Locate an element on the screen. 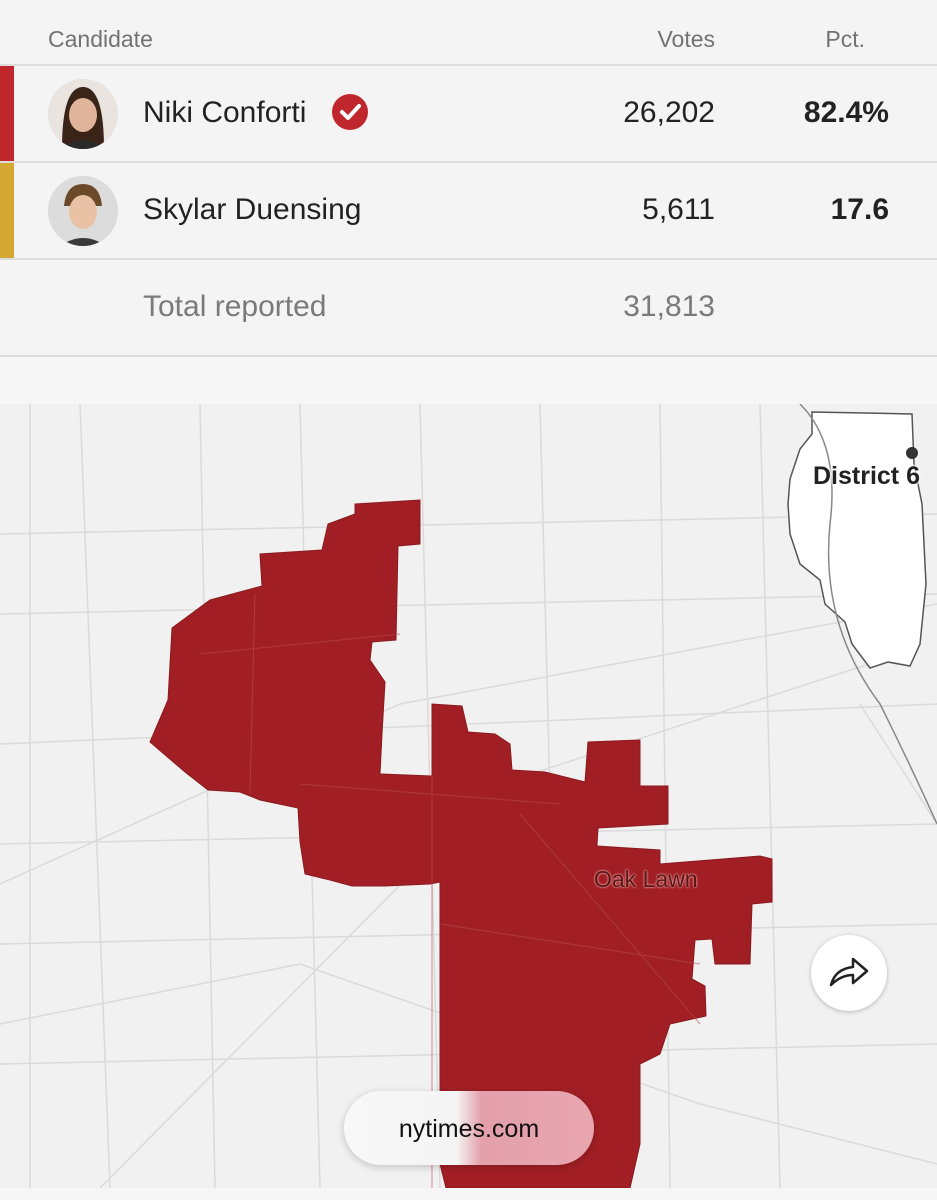  url-text: nytimes.com is located at coordinates (469, 1129).